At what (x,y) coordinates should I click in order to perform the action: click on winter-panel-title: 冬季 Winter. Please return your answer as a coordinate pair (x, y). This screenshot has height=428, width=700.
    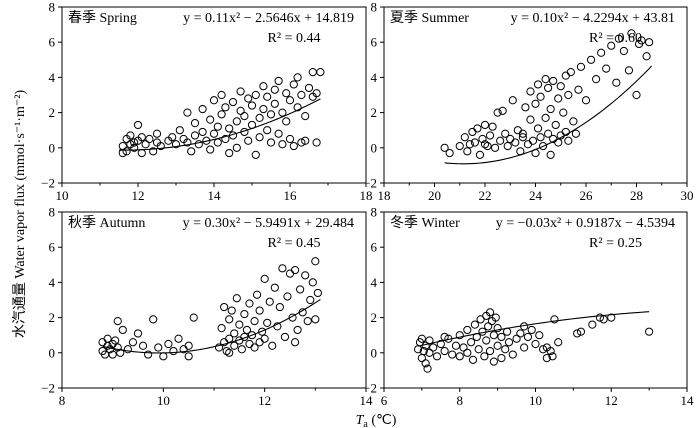
    Looking at the image, I should click on (425, 223).